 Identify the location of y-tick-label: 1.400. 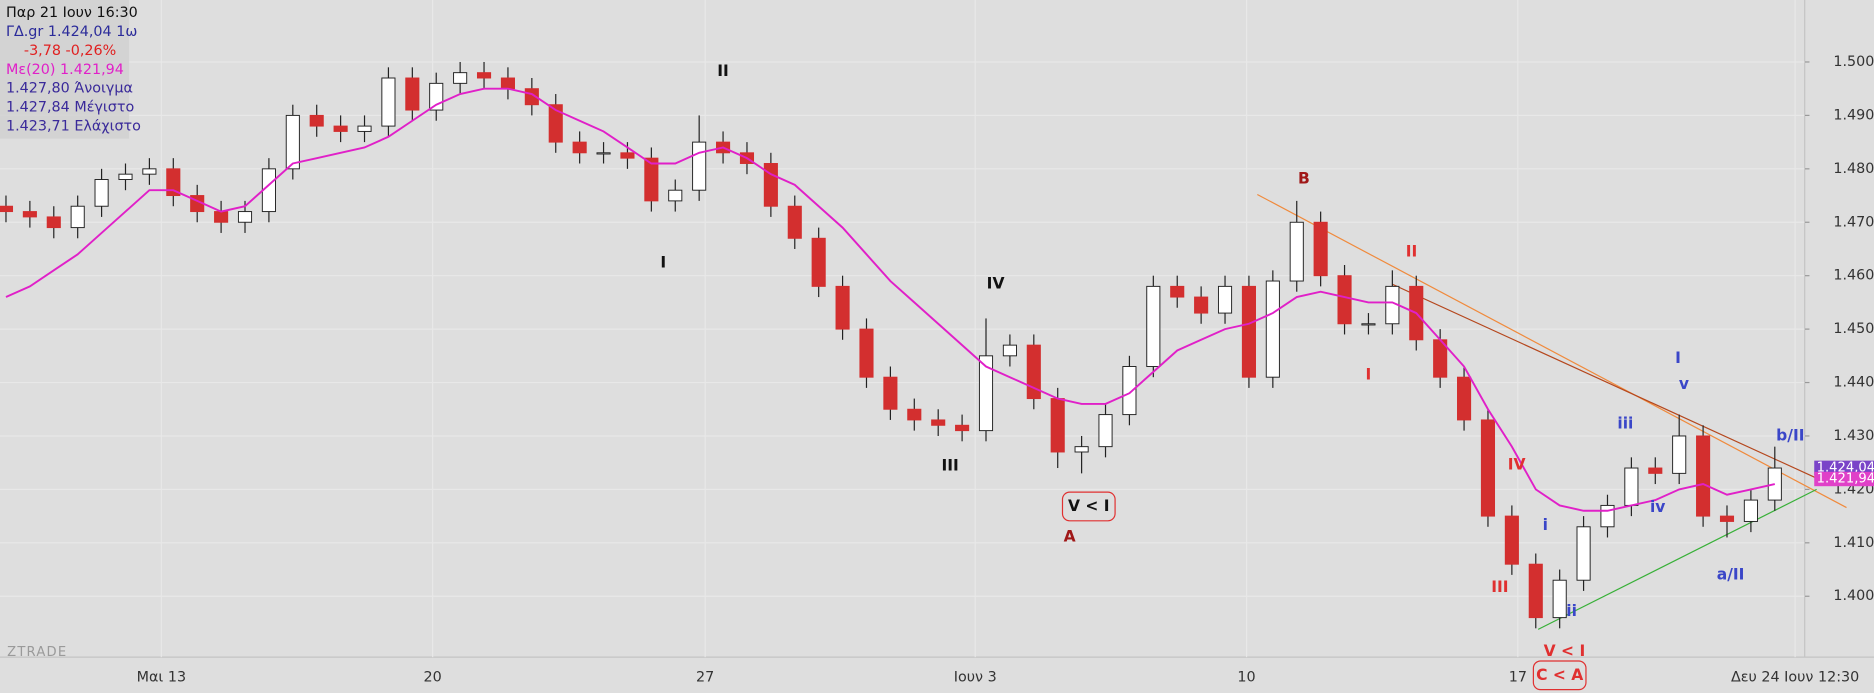
(1853, 596).